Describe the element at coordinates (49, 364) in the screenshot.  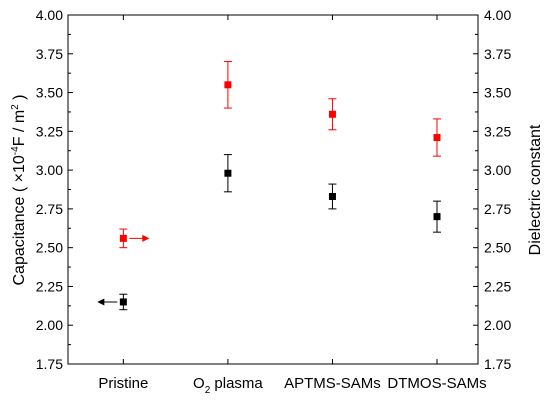
I see `y-left-tick-label: 1.75` at that location.